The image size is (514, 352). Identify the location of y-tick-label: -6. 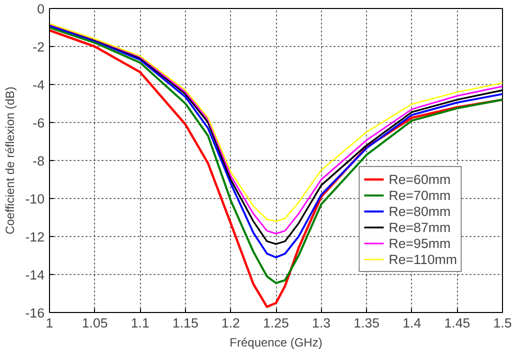
(38, 123).